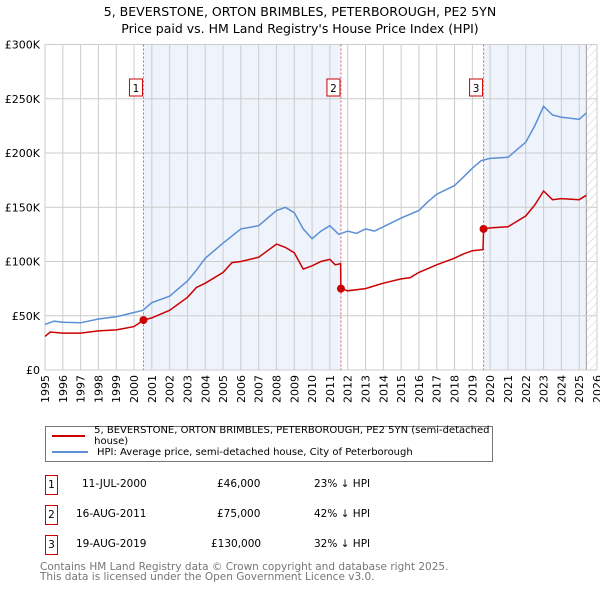  Describe the element at coordinates (259, 389) in the screenshot. I see `x-tick-label: 2007` at that location.